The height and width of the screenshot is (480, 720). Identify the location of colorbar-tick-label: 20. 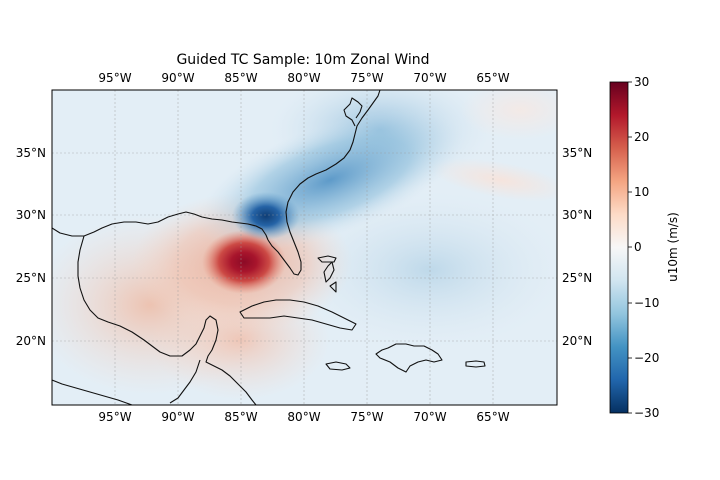
(641, 137).